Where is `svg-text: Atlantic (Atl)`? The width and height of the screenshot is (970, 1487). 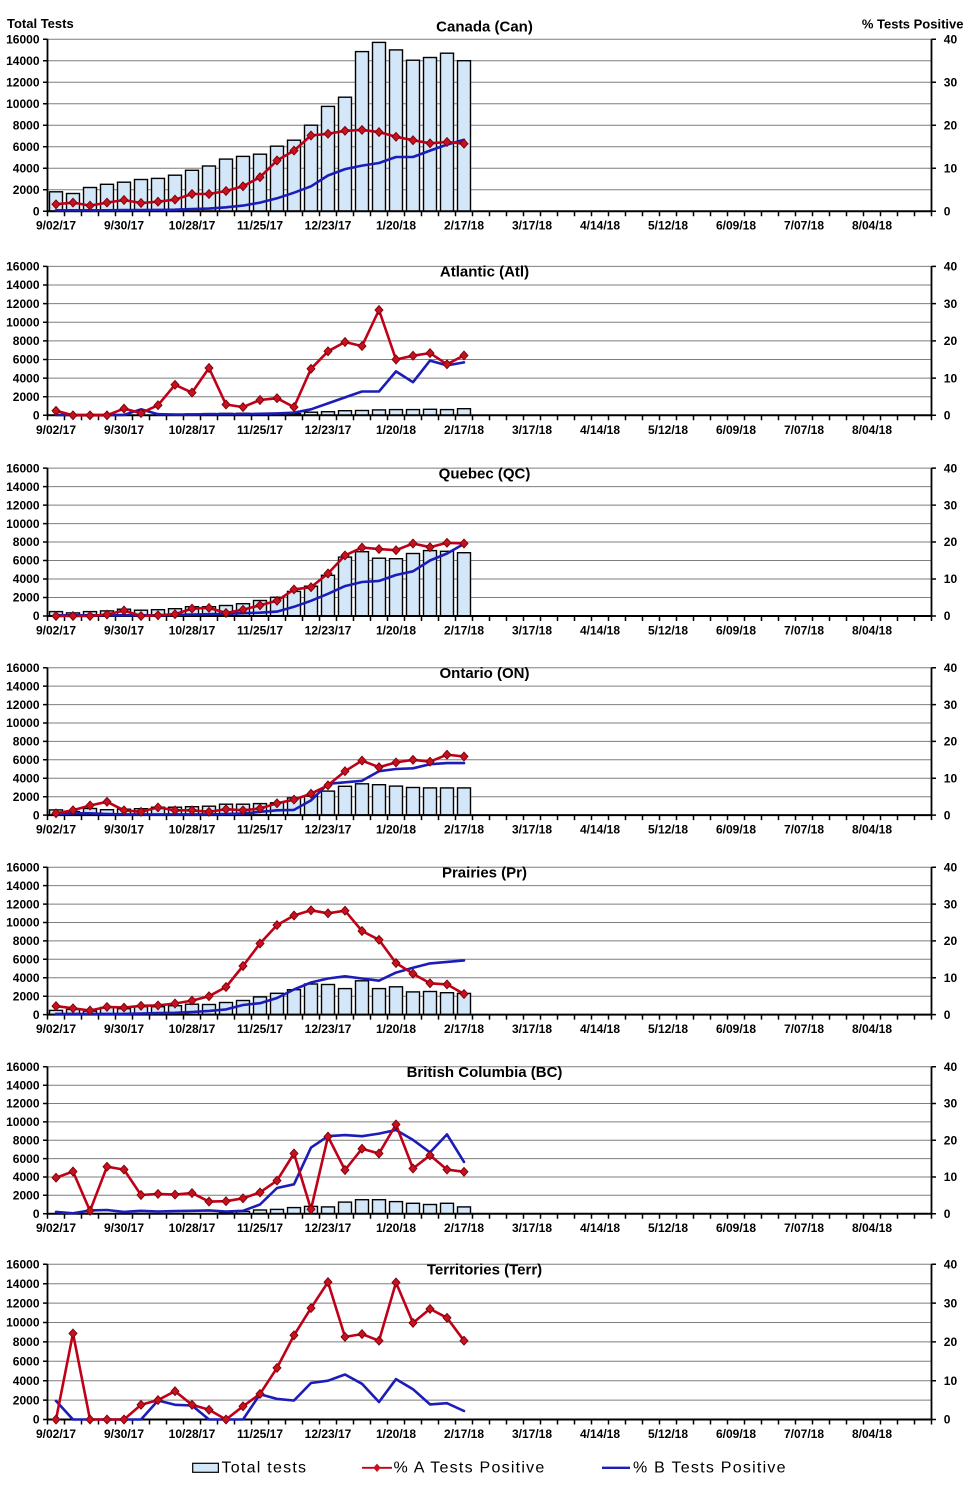 svg-text: Atlantic (Atl) is located at coordinates (484, 272).